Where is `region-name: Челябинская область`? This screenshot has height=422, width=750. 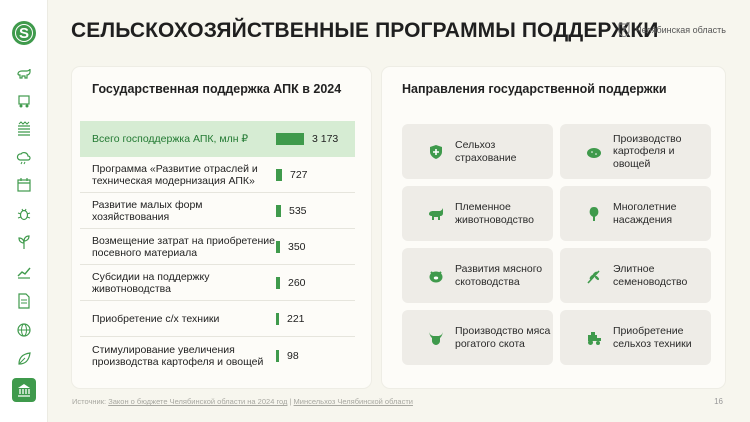 region-name: Челябинская область is located at coordinates (680, 30).